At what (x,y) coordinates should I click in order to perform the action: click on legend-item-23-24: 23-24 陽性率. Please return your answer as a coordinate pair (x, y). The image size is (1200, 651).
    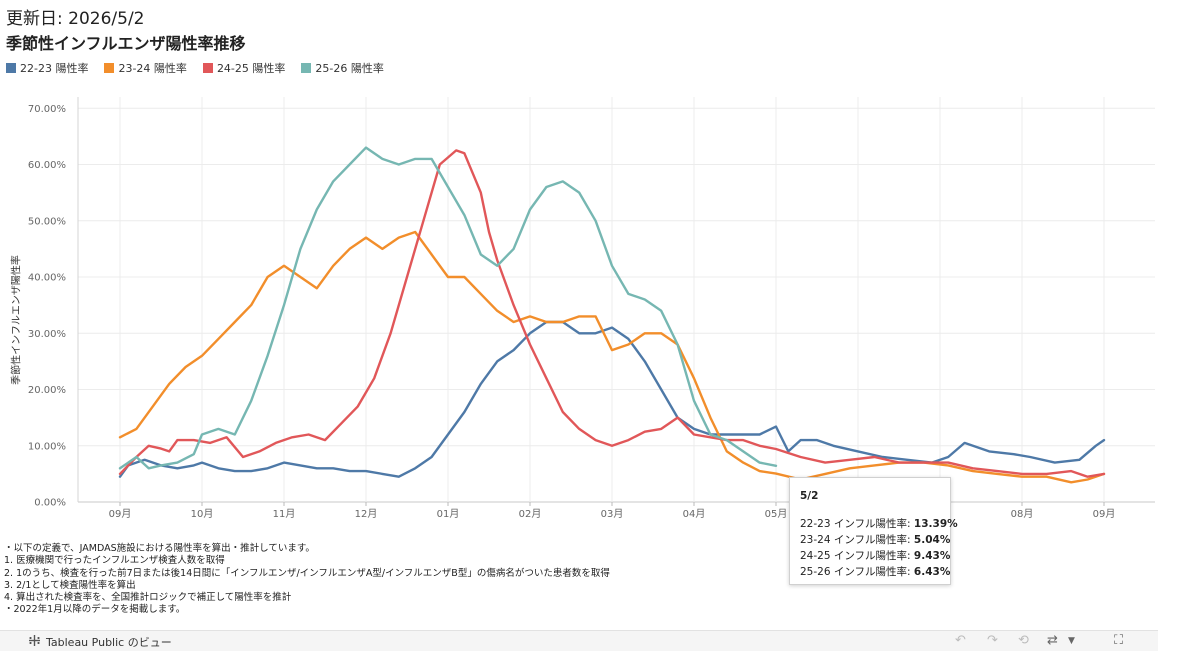
    Looking at the image, I should click on (145, 68).